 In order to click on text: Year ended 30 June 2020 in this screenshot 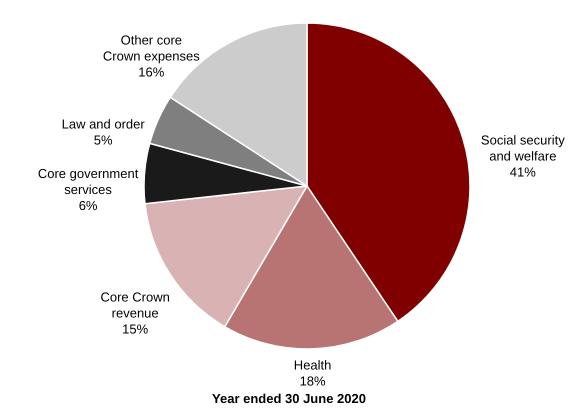, I will do `click(289, 398)`.